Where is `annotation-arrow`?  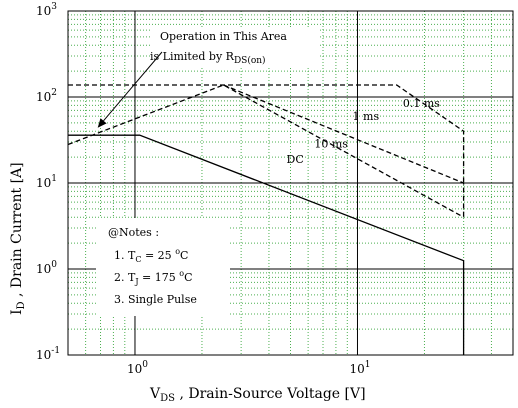
annotation-arrow is located at coordinates (133, 86).